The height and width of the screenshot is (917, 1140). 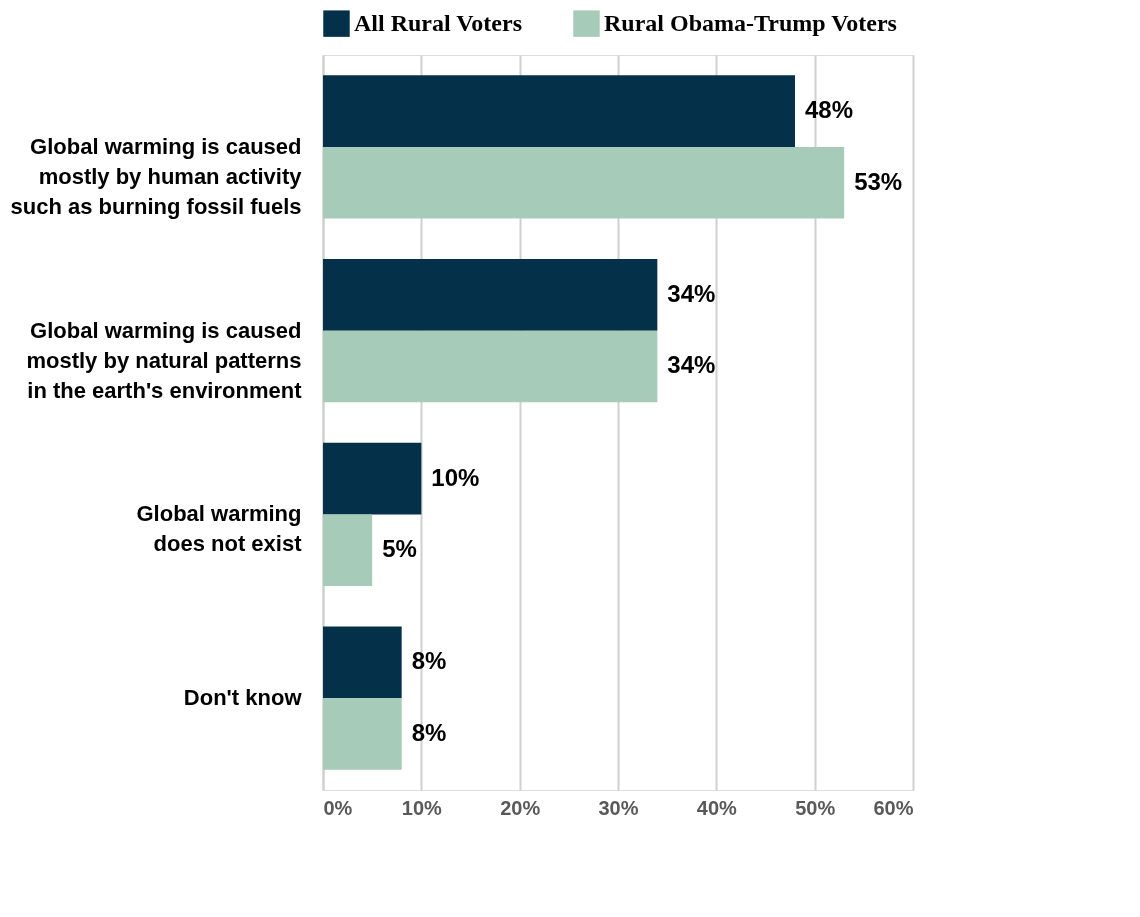 What do you see at coordinates (338, 807) in the screenshot?
I see `x-tick-label: 0%` at bounding box center [338, 807].